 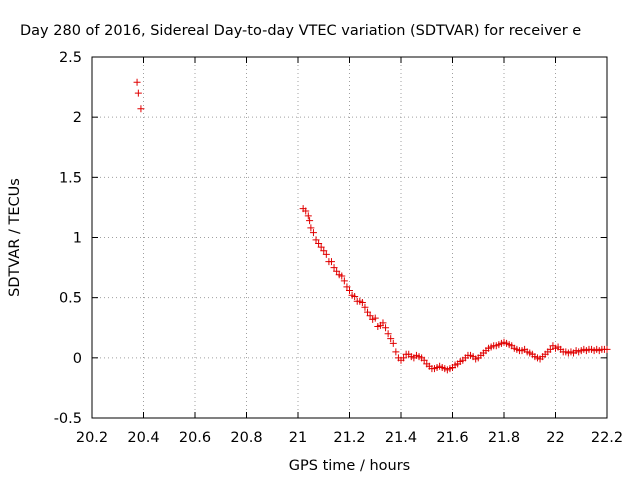 I want to click on y-tick-label: -0.5, so click(x=68, y=419).